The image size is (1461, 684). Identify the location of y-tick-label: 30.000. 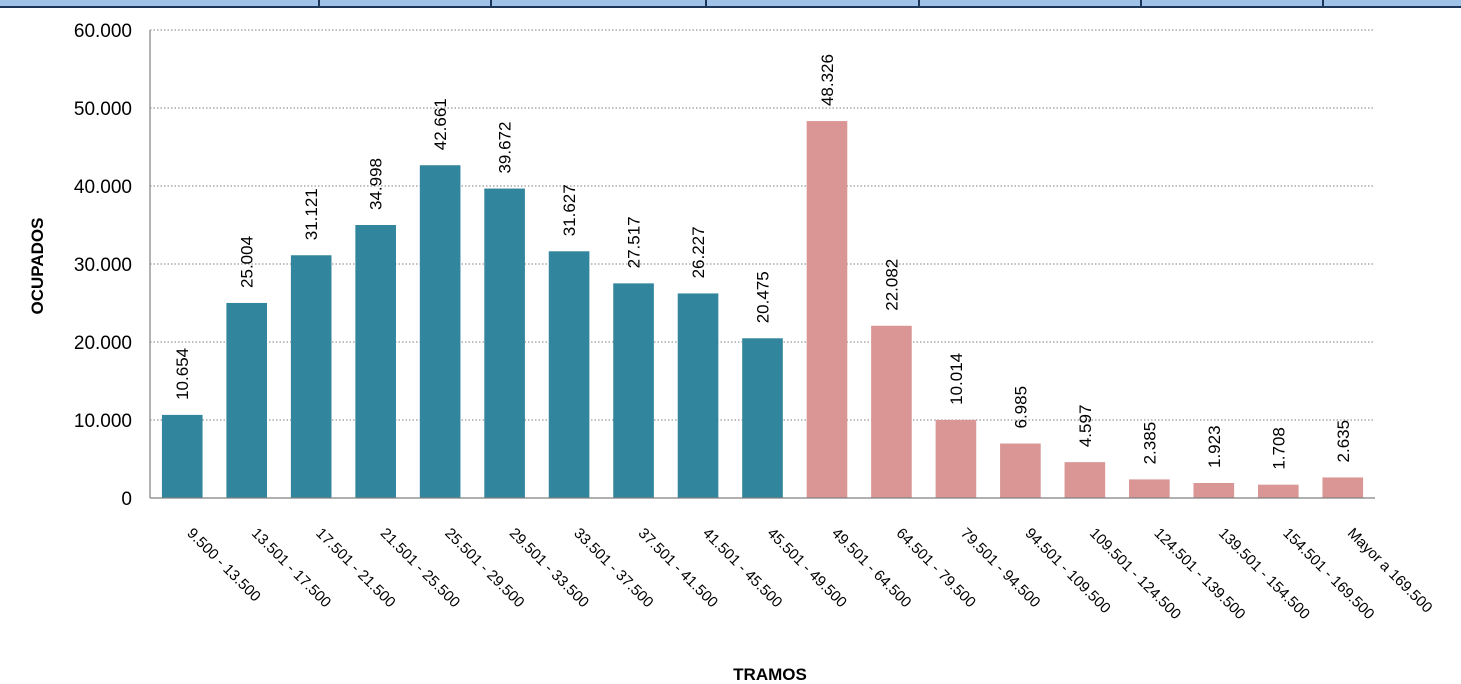
(103, 265).